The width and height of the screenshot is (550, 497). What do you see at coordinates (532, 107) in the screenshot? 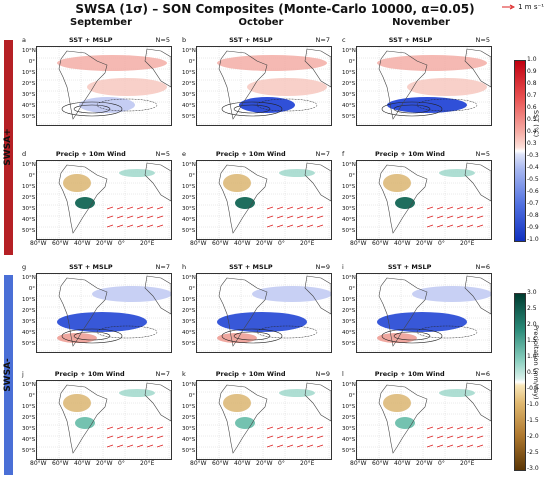
I see `sst_colorbar-tick: 0.6` at bounding box center [532, 107].